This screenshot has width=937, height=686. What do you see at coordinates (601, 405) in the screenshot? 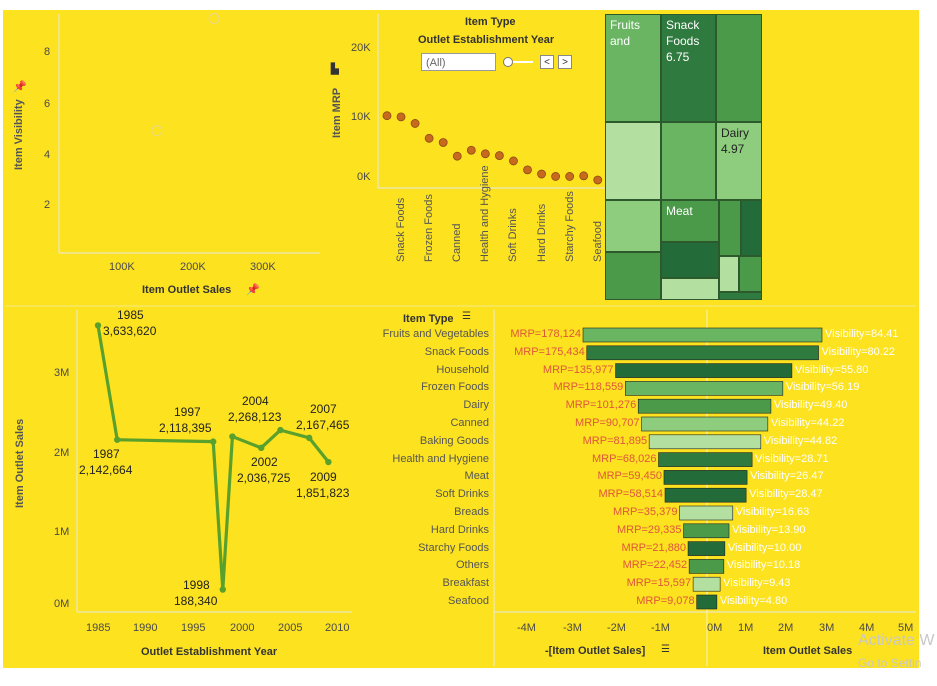
I see `bar-mrp-label: MRP=101,276` at bounding box center [601, 405].